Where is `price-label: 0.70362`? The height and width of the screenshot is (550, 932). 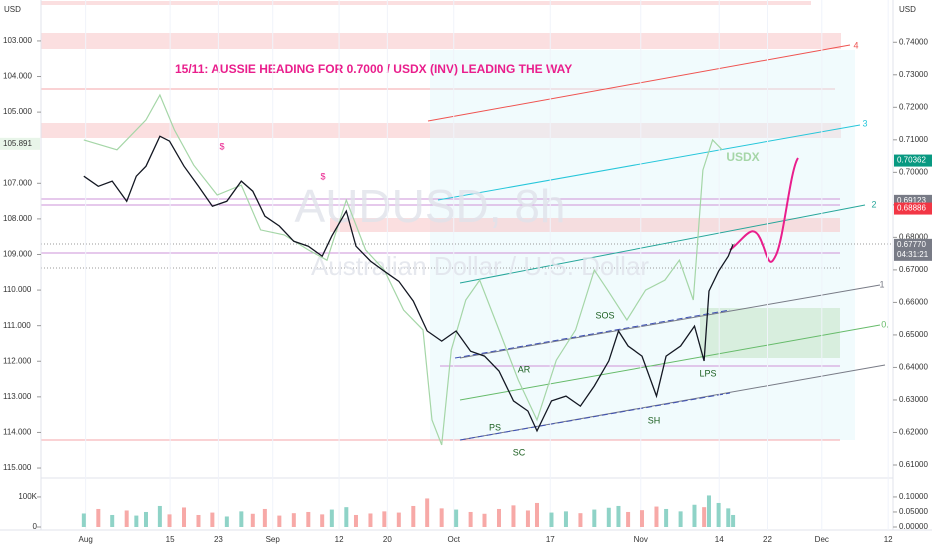
price-label: 0.70362 is located at coordinates (911, 160).